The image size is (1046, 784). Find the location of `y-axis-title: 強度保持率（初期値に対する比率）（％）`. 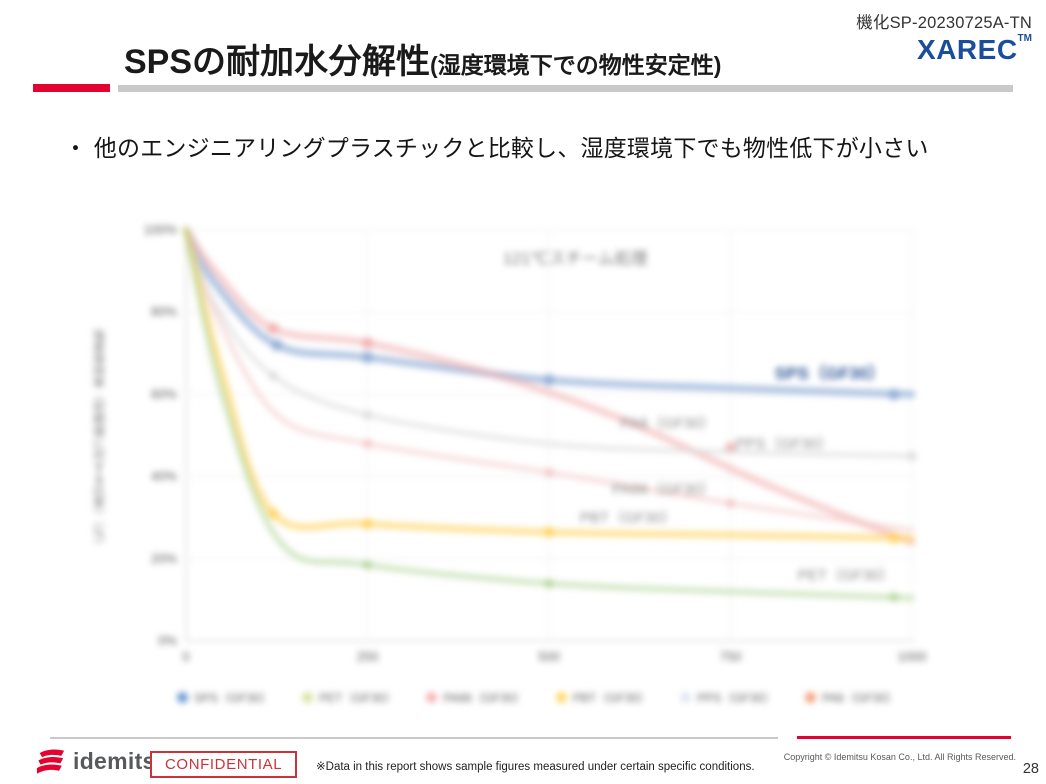

y-axis-title: 強度保持率（初期値に対する比率）（％） is located at coordinates (98, 440).